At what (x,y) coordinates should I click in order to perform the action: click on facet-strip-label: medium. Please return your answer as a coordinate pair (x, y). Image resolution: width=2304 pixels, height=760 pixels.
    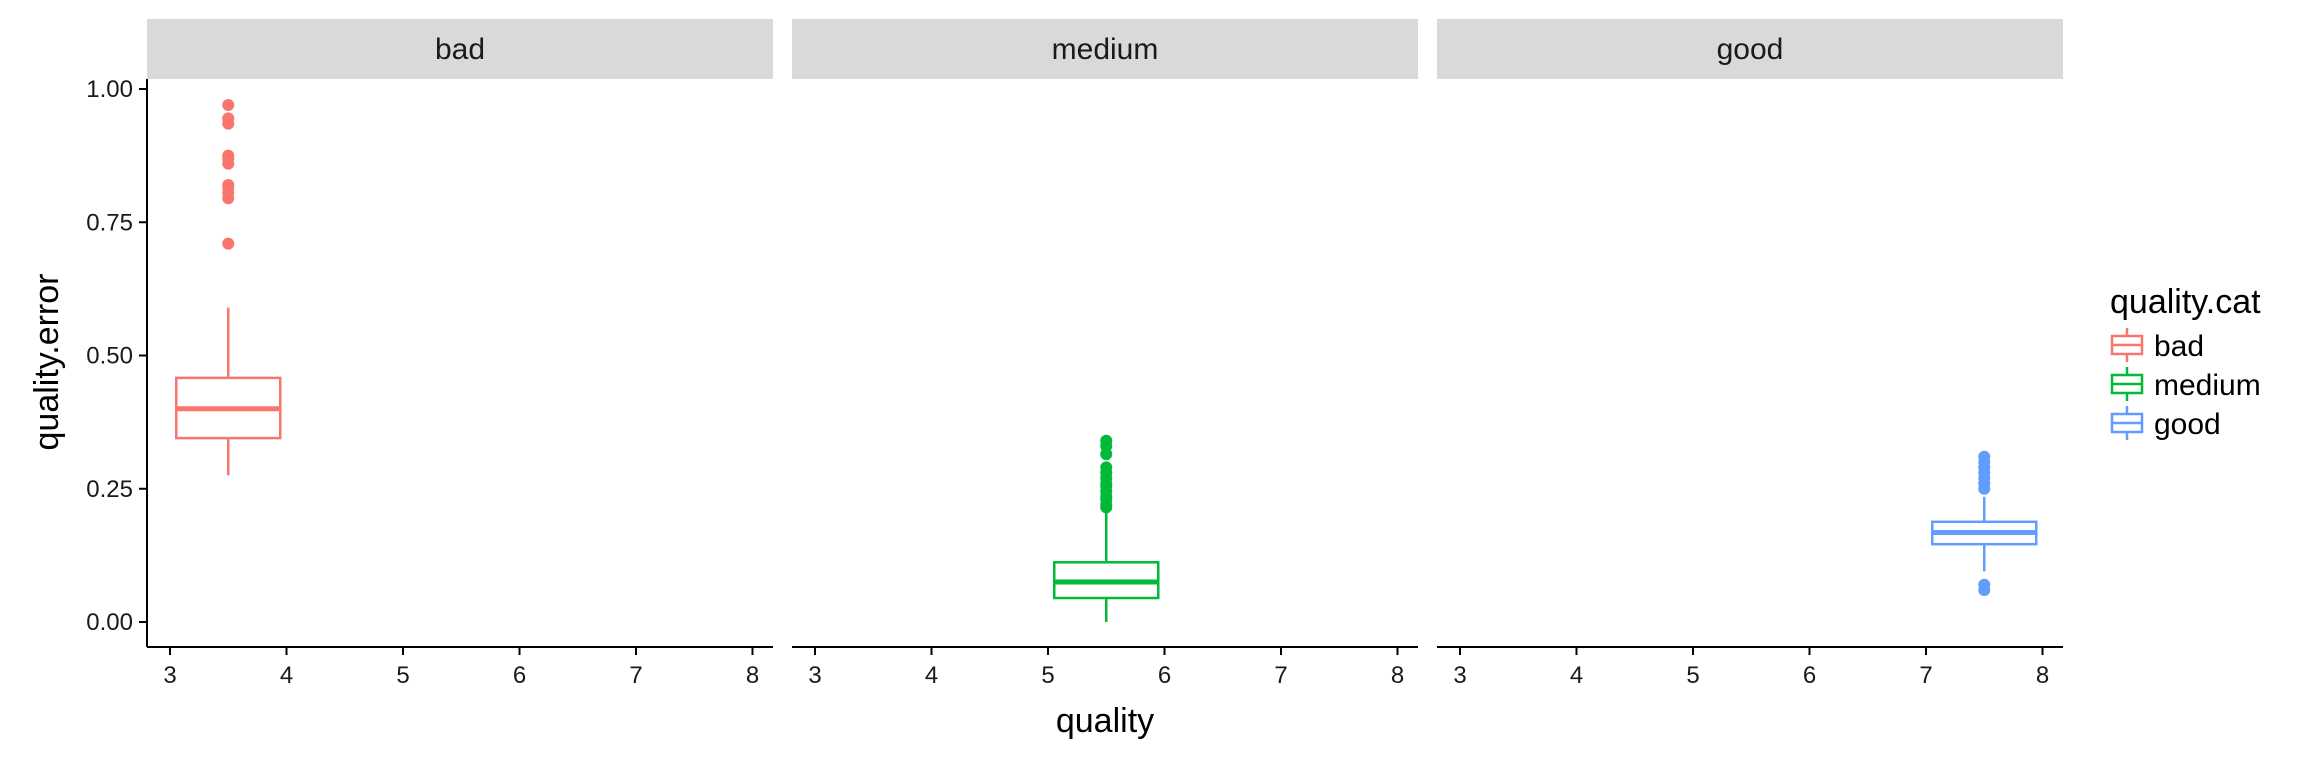
    Looking at the image, I should click on (1105, 49).